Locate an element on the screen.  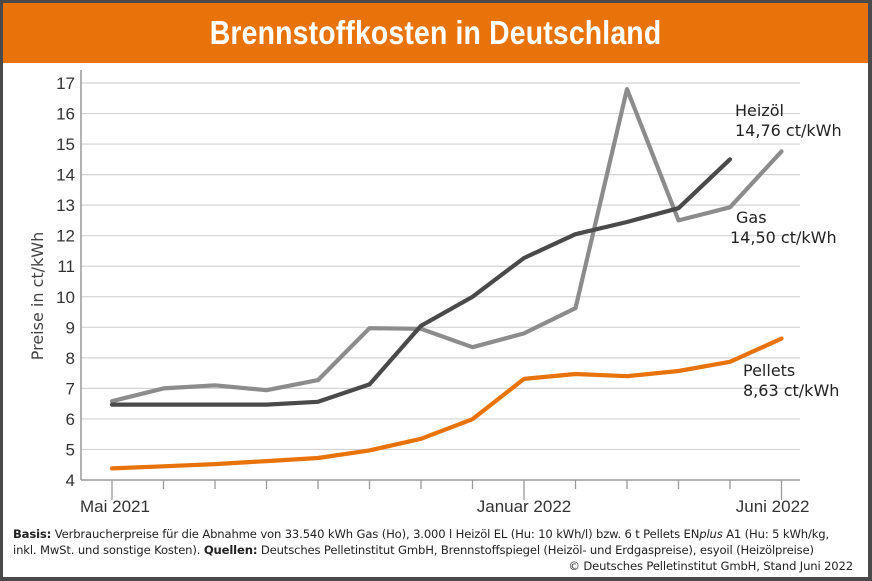
basis-italic: plus is located at coordinates (711, 534).